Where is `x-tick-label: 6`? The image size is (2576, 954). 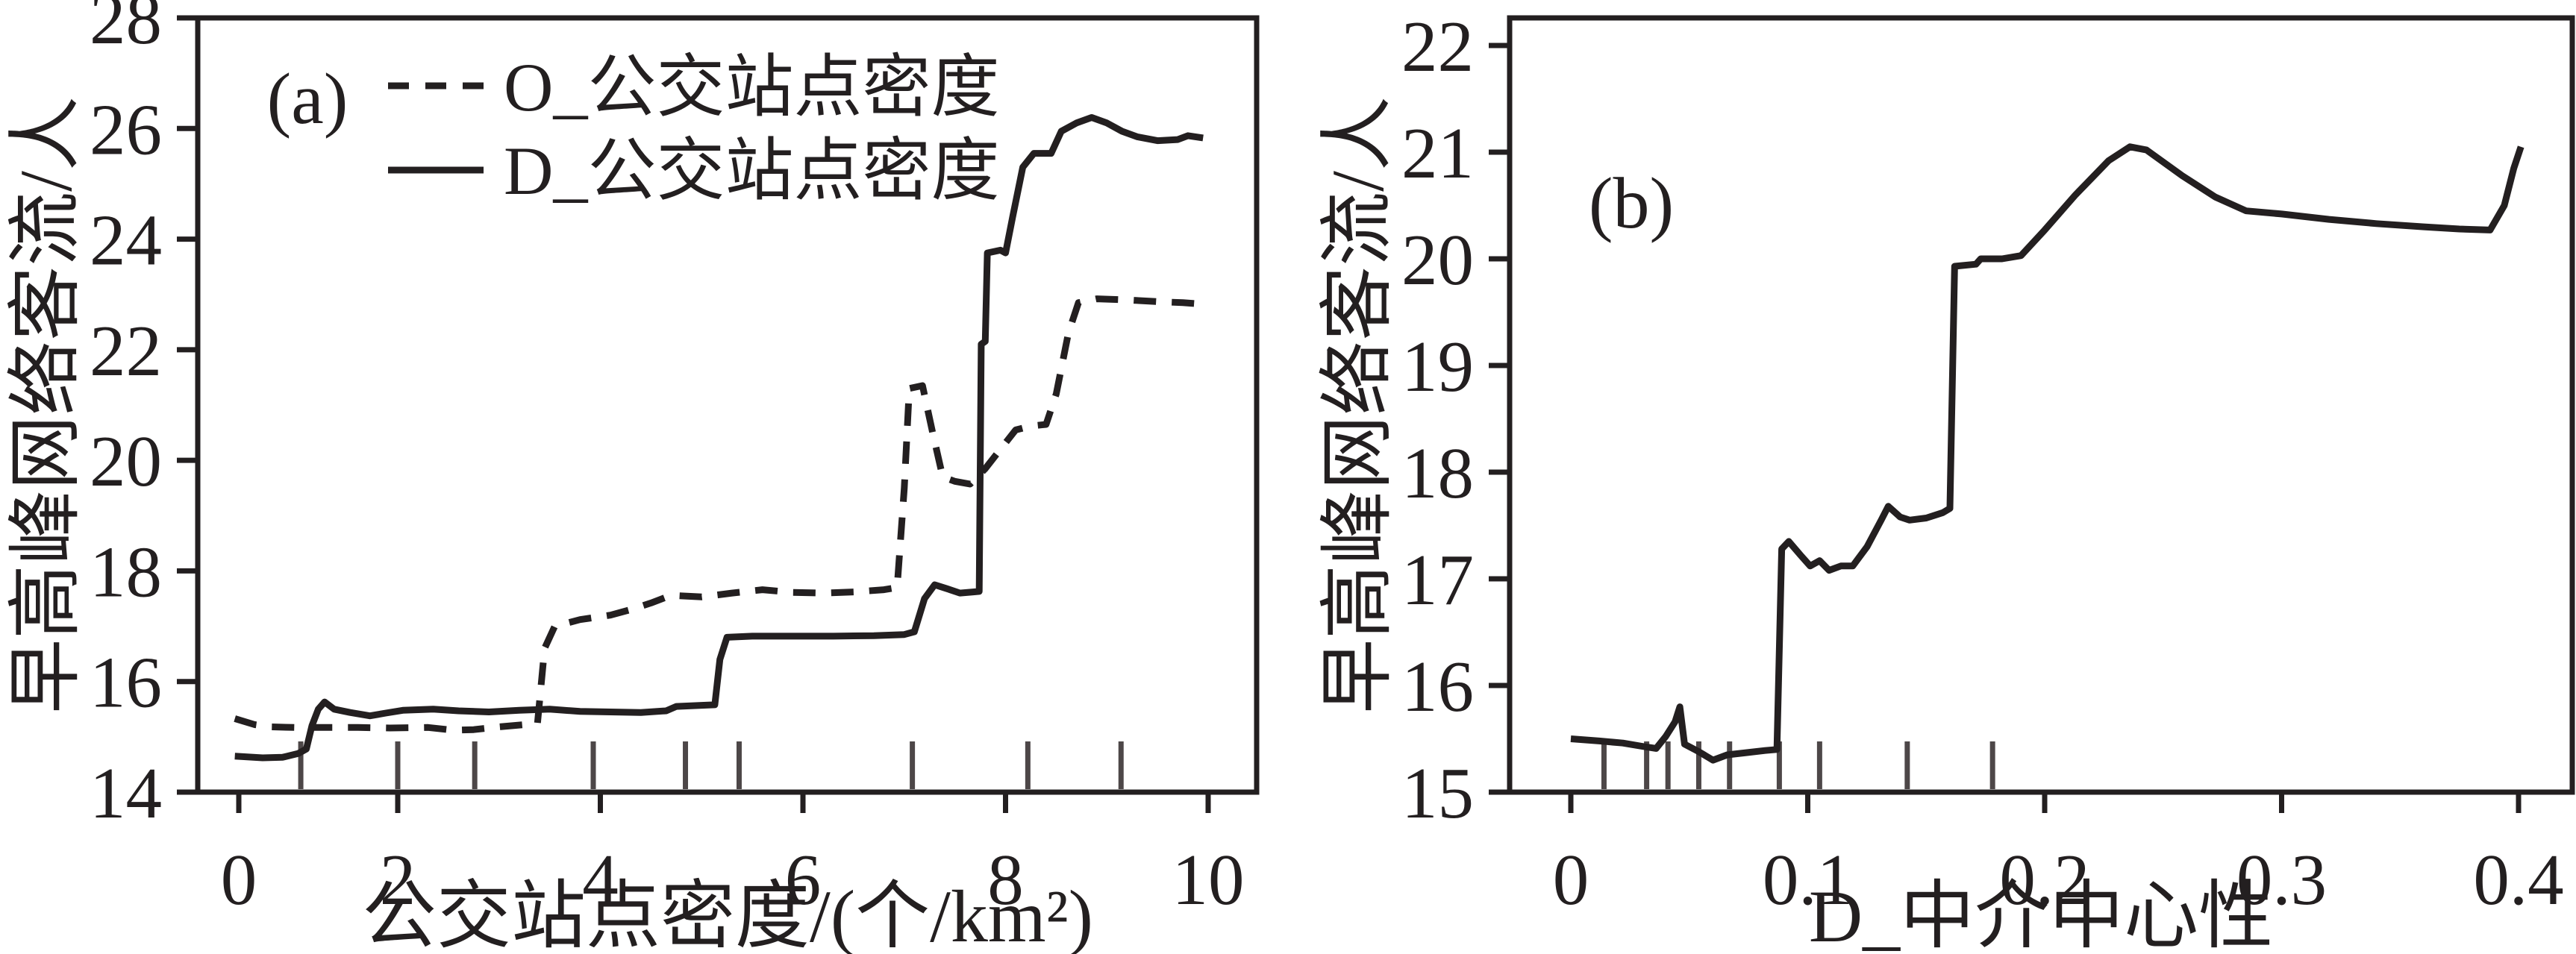 x-tick-label: 6 is located at coordinates (803, 880).